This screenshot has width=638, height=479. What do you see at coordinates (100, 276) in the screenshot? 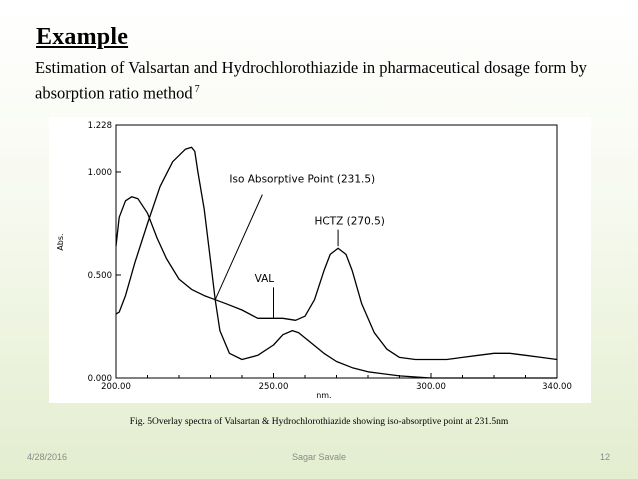
I see `y-tick-label: 0.500` at bounding box center [100, 276].